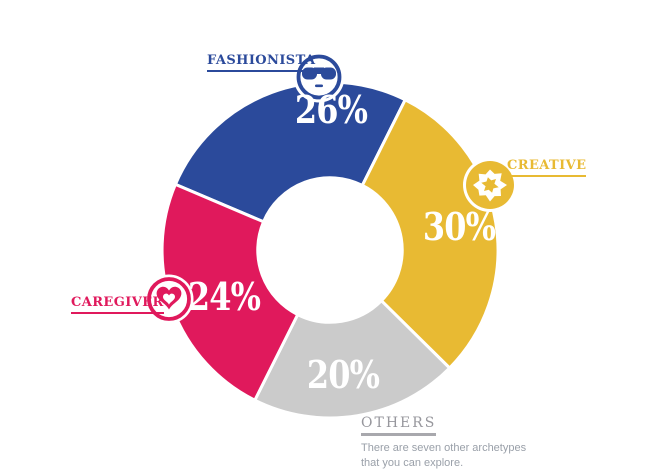 The height and width of the screenshot is (473, 663). What do you see at coordinates (490, 185) in the screenshot?
I see `paint-splatter-icon` at bounding box center [490, 185].